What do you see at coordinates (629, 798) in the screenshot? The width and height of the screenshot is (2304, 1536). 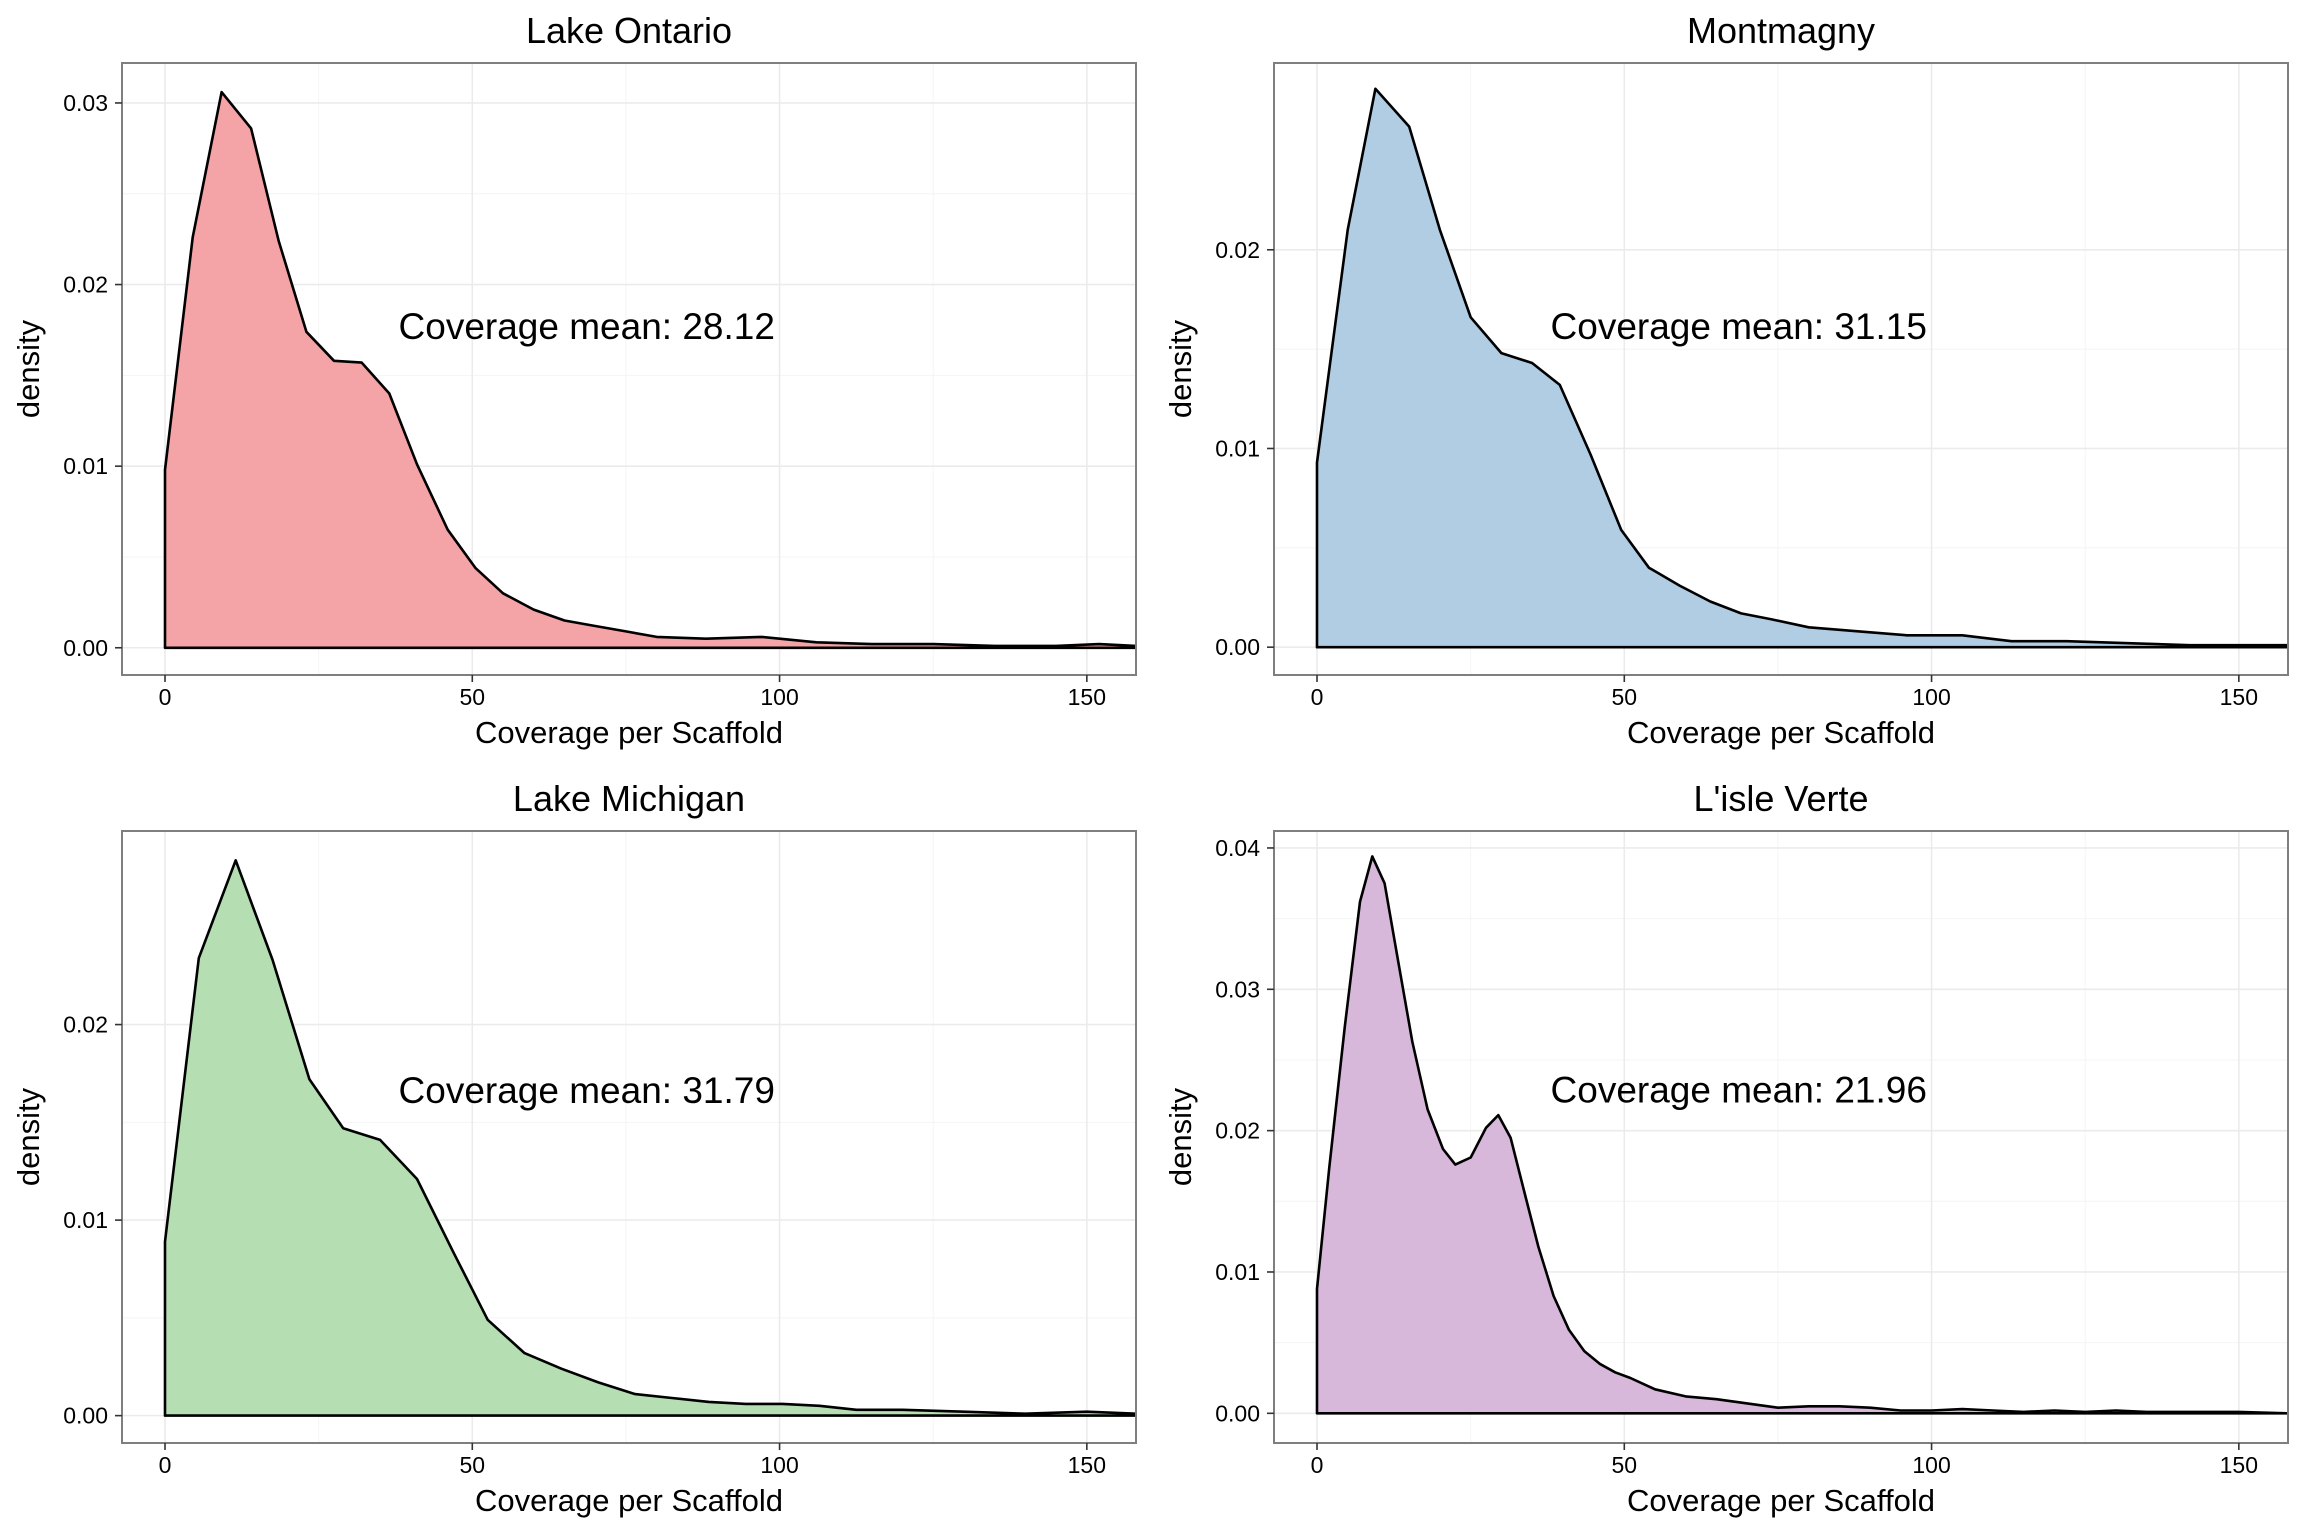 I see `panel-title: Lake Michigan` at bounding box center [629, 798].